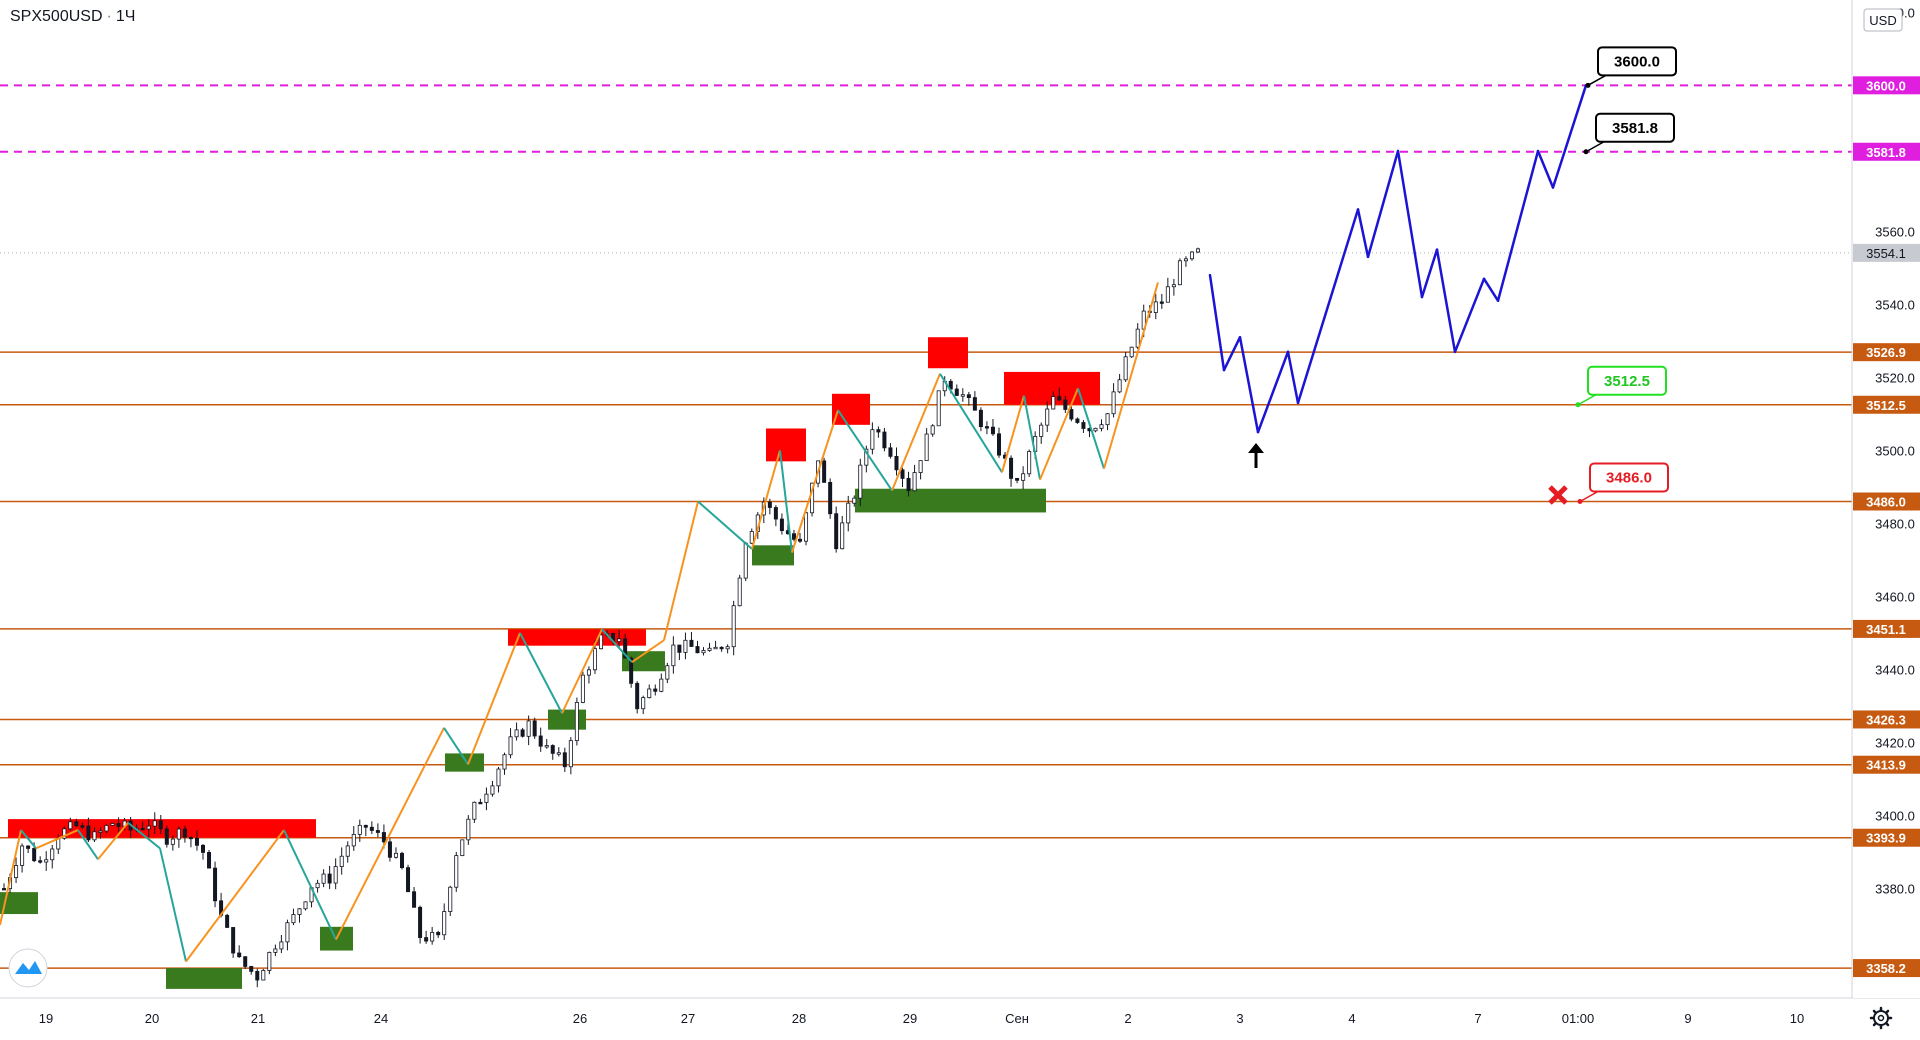 The height and width of the screenshot is (1040, 1920). What do you see at coordinates (1886, 253) in the screenshot?
I see `current-price-label: 3554.1` at bounding box center [1886, 253].